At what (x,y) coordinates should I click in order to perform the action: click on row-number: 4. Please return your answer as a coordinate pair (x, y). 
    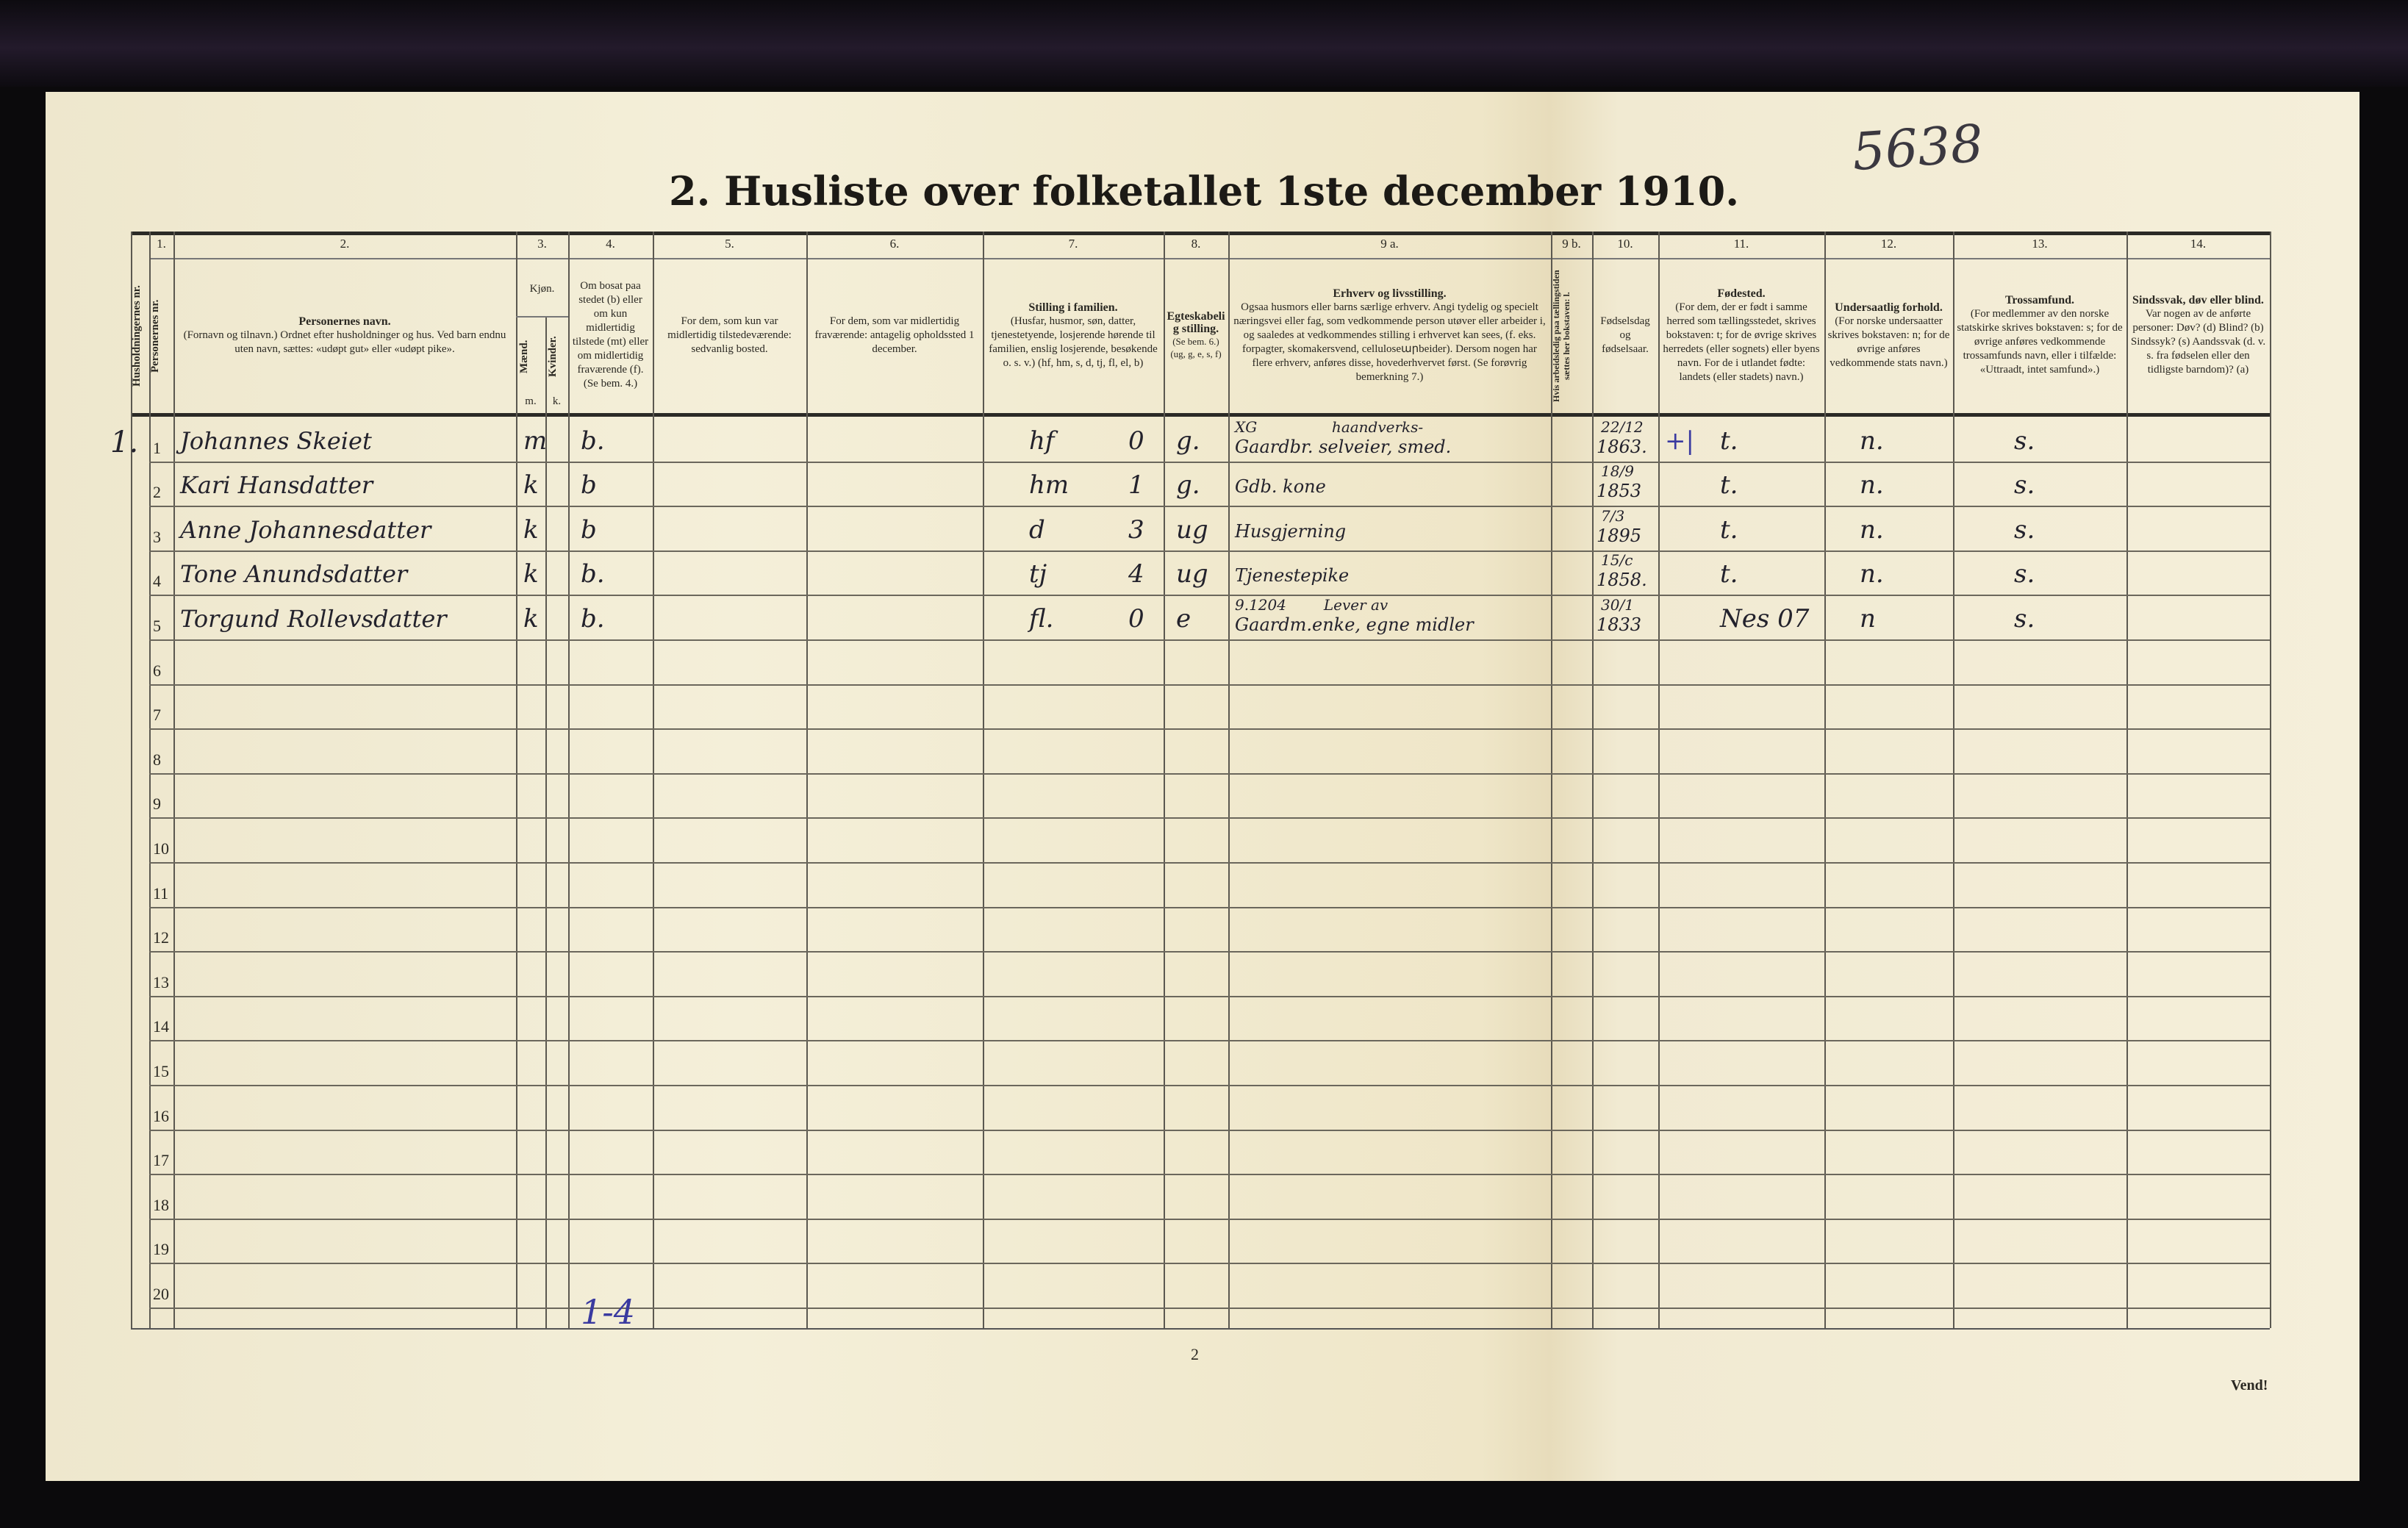
    Looking at the image, I should click on (157, 581).